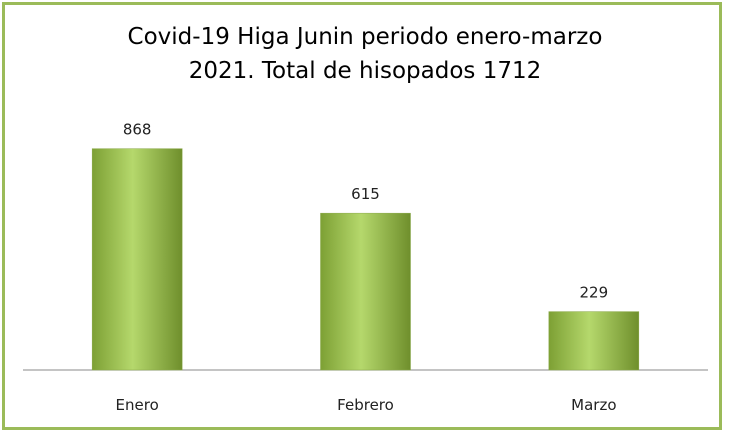 This screenshot has width=730, height=438. I want to click on value-label-febrero: 615, so click(365, 194).